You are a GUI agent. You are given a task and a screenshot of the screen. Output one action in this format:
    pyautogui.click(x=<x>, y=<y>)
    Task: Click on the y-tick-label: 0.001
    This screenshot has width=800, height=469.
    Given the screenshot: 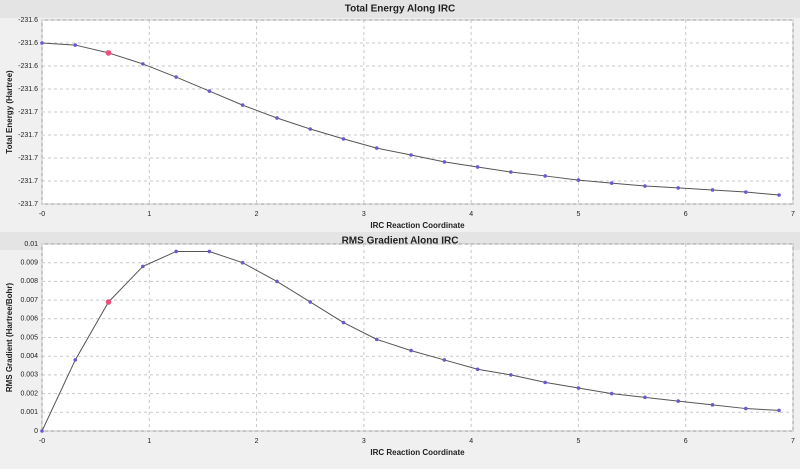 What is the action you would take?
    pyautogui.click(x=29, y=412)
    